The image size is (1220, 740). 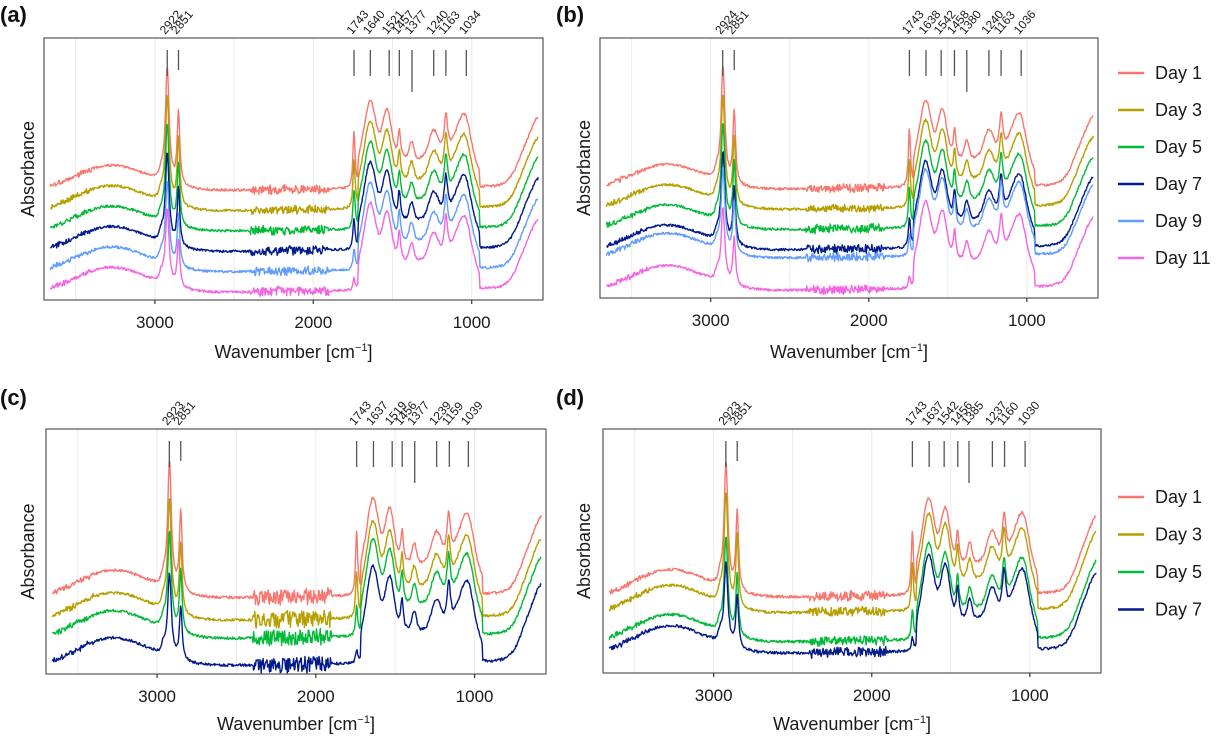 What do you see at coordinates (1178, 221) in the screenshot?
I see `legend-label: Day 9` at bounding box center [1178, 221].